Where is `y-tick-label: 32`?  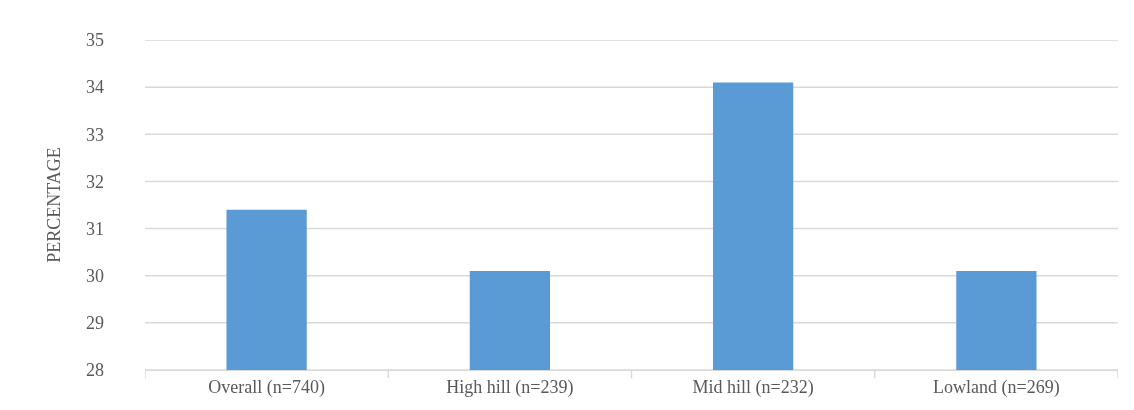 y-tick-label: 32 is located at coordinates (95, 181).